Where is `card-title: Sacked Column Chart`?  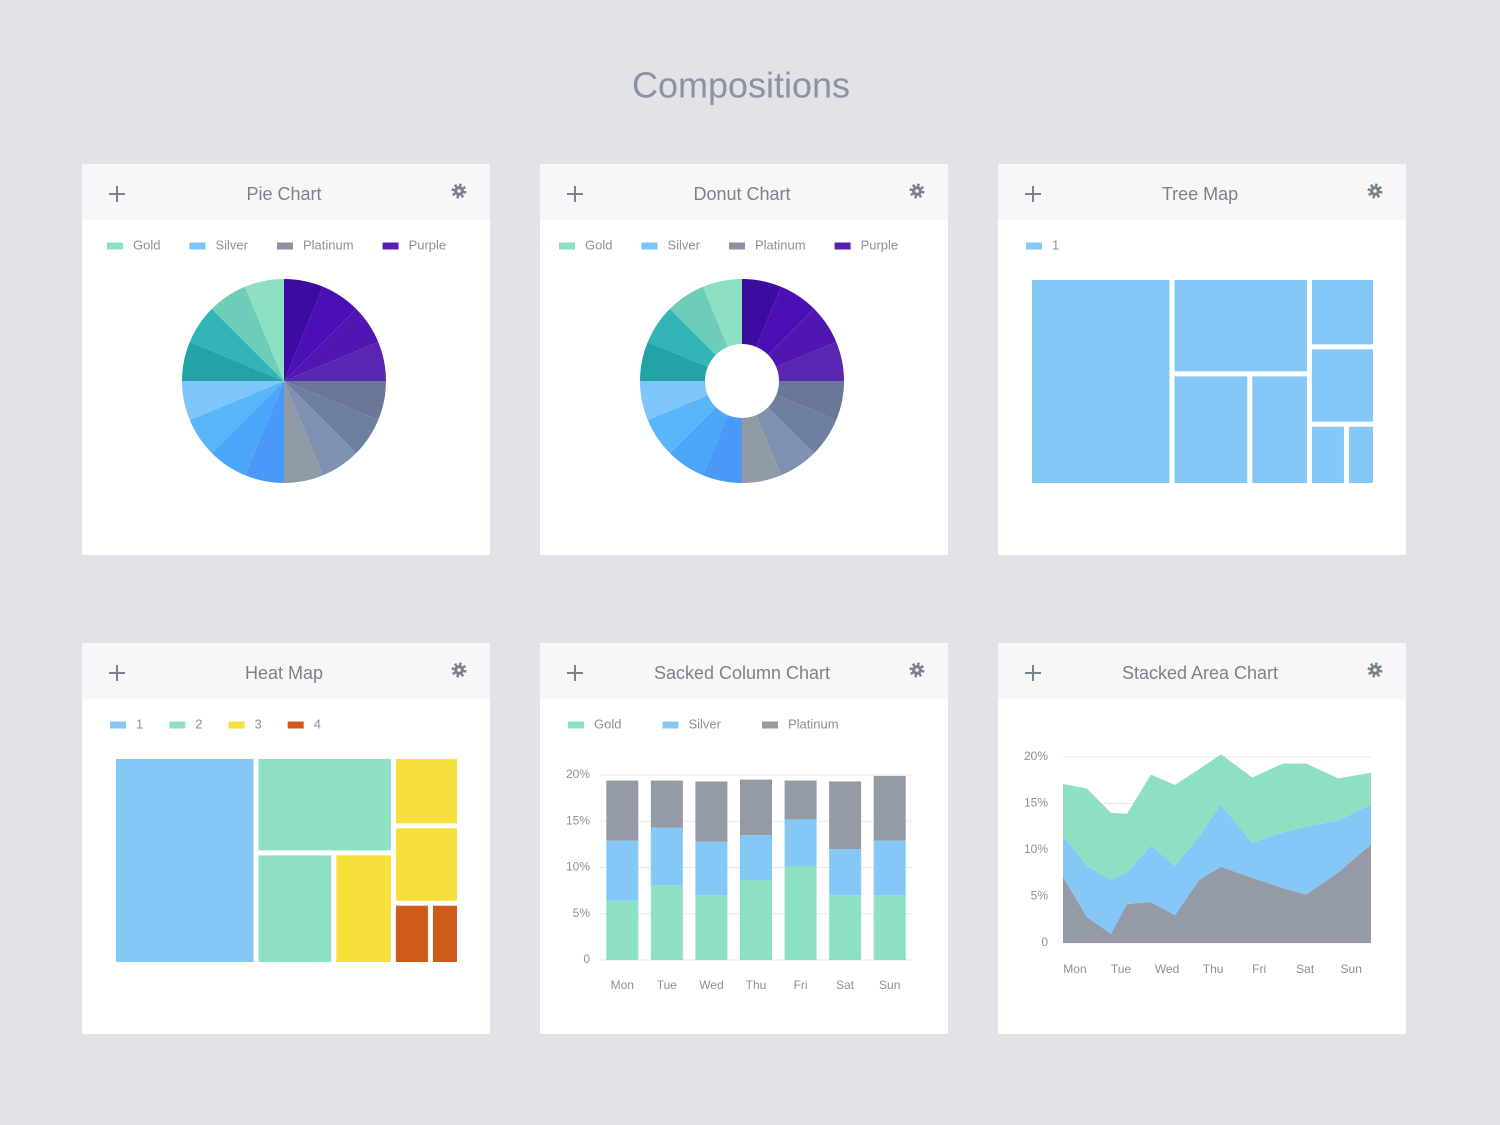
card-title: Sacked Column Chart is located at coordinates (742, 673).